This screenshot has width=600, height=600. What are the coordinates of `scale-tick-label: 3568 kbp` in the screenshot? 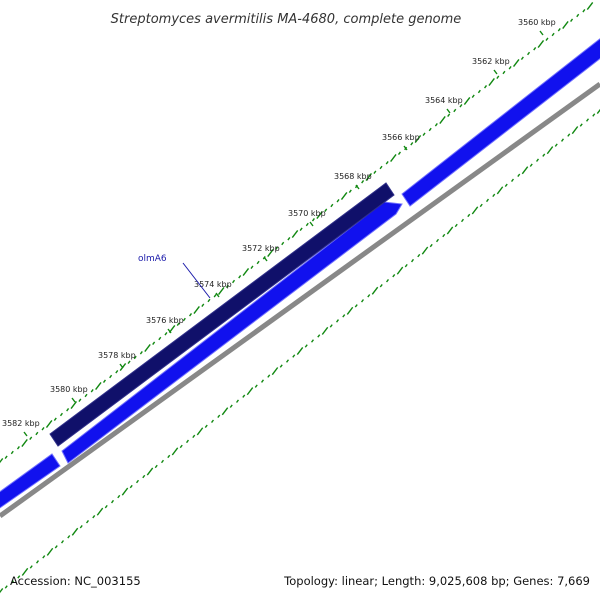 It's located at (353, 176).